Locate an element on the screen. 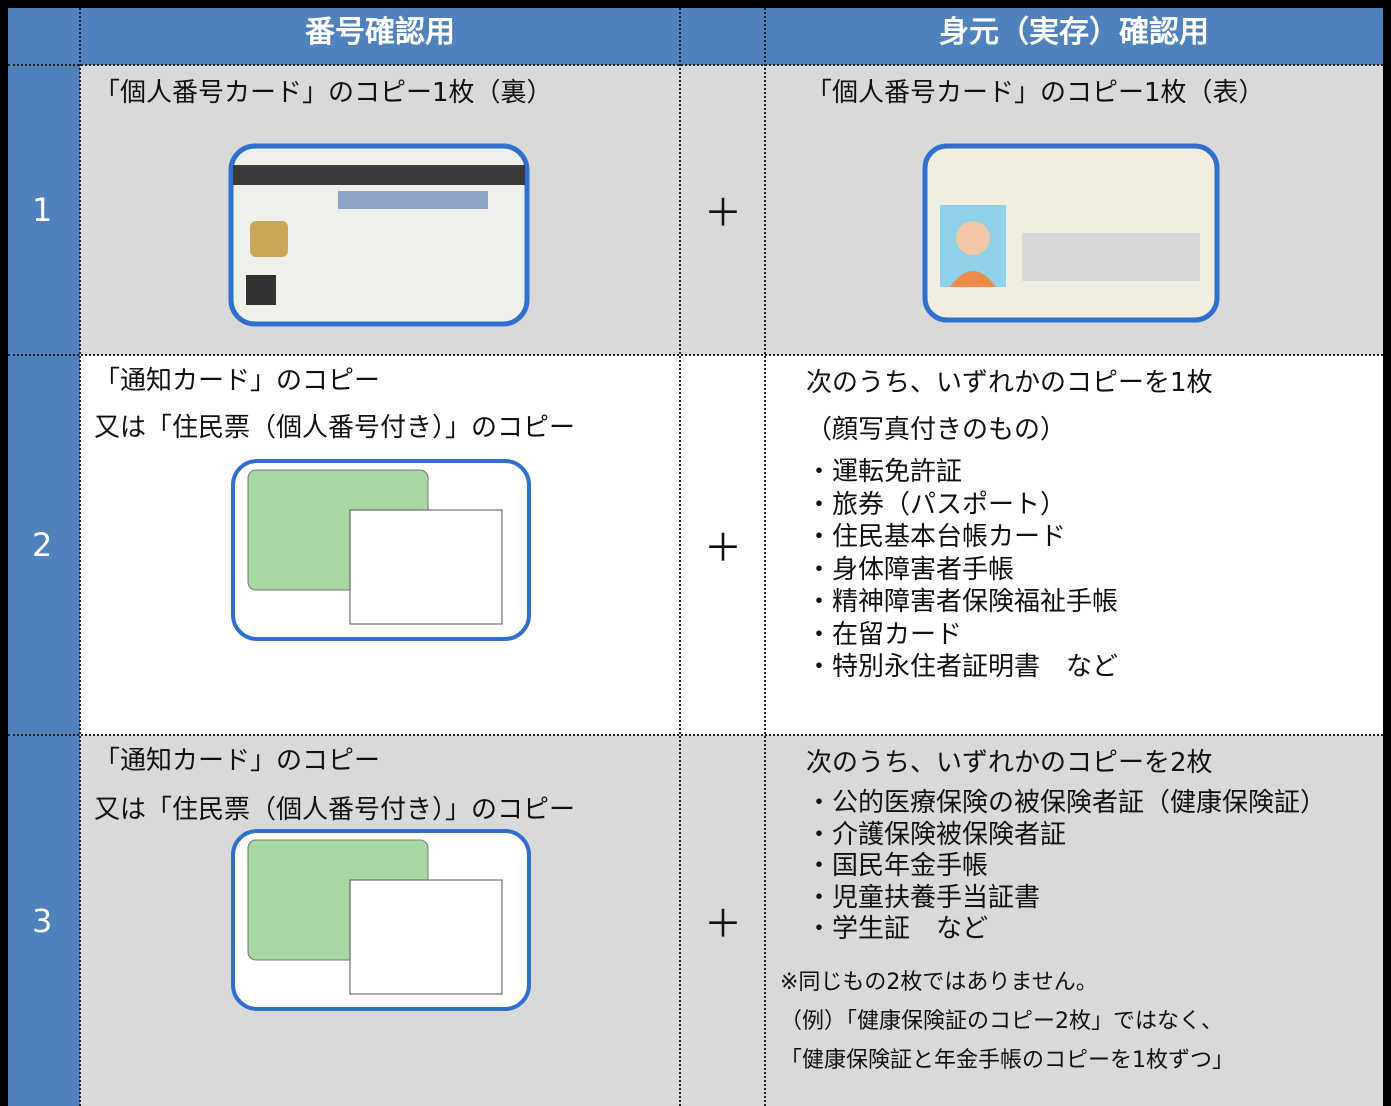 The image size is (1391, 1106). list-item: ・特別永住者証明書 など is located at coordinates (962, 667).